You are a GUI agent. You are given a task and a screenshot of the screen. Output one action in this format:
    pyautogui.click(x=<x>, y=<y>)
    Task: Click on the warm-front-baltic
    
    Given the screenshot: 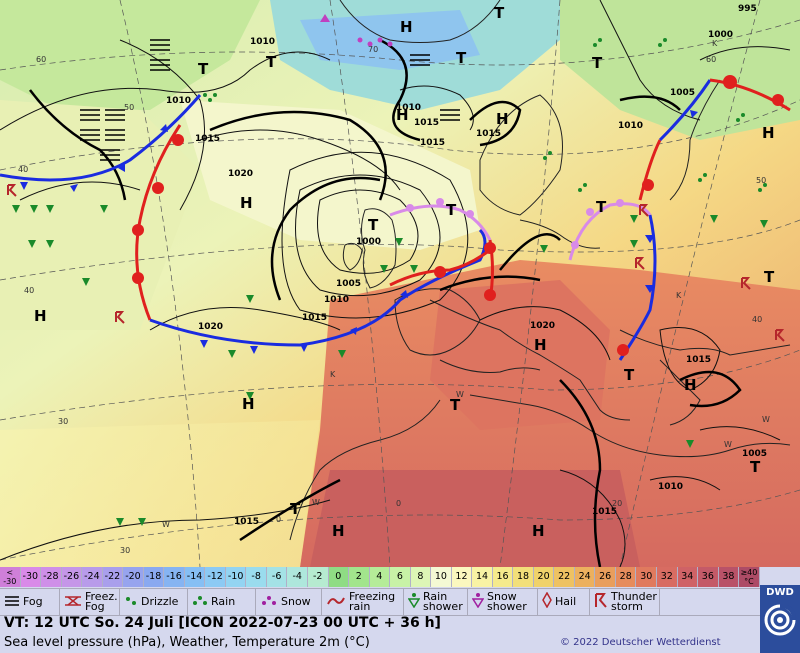 What is the action you would take?
    pyautogui.click(x=650, y=170)
    